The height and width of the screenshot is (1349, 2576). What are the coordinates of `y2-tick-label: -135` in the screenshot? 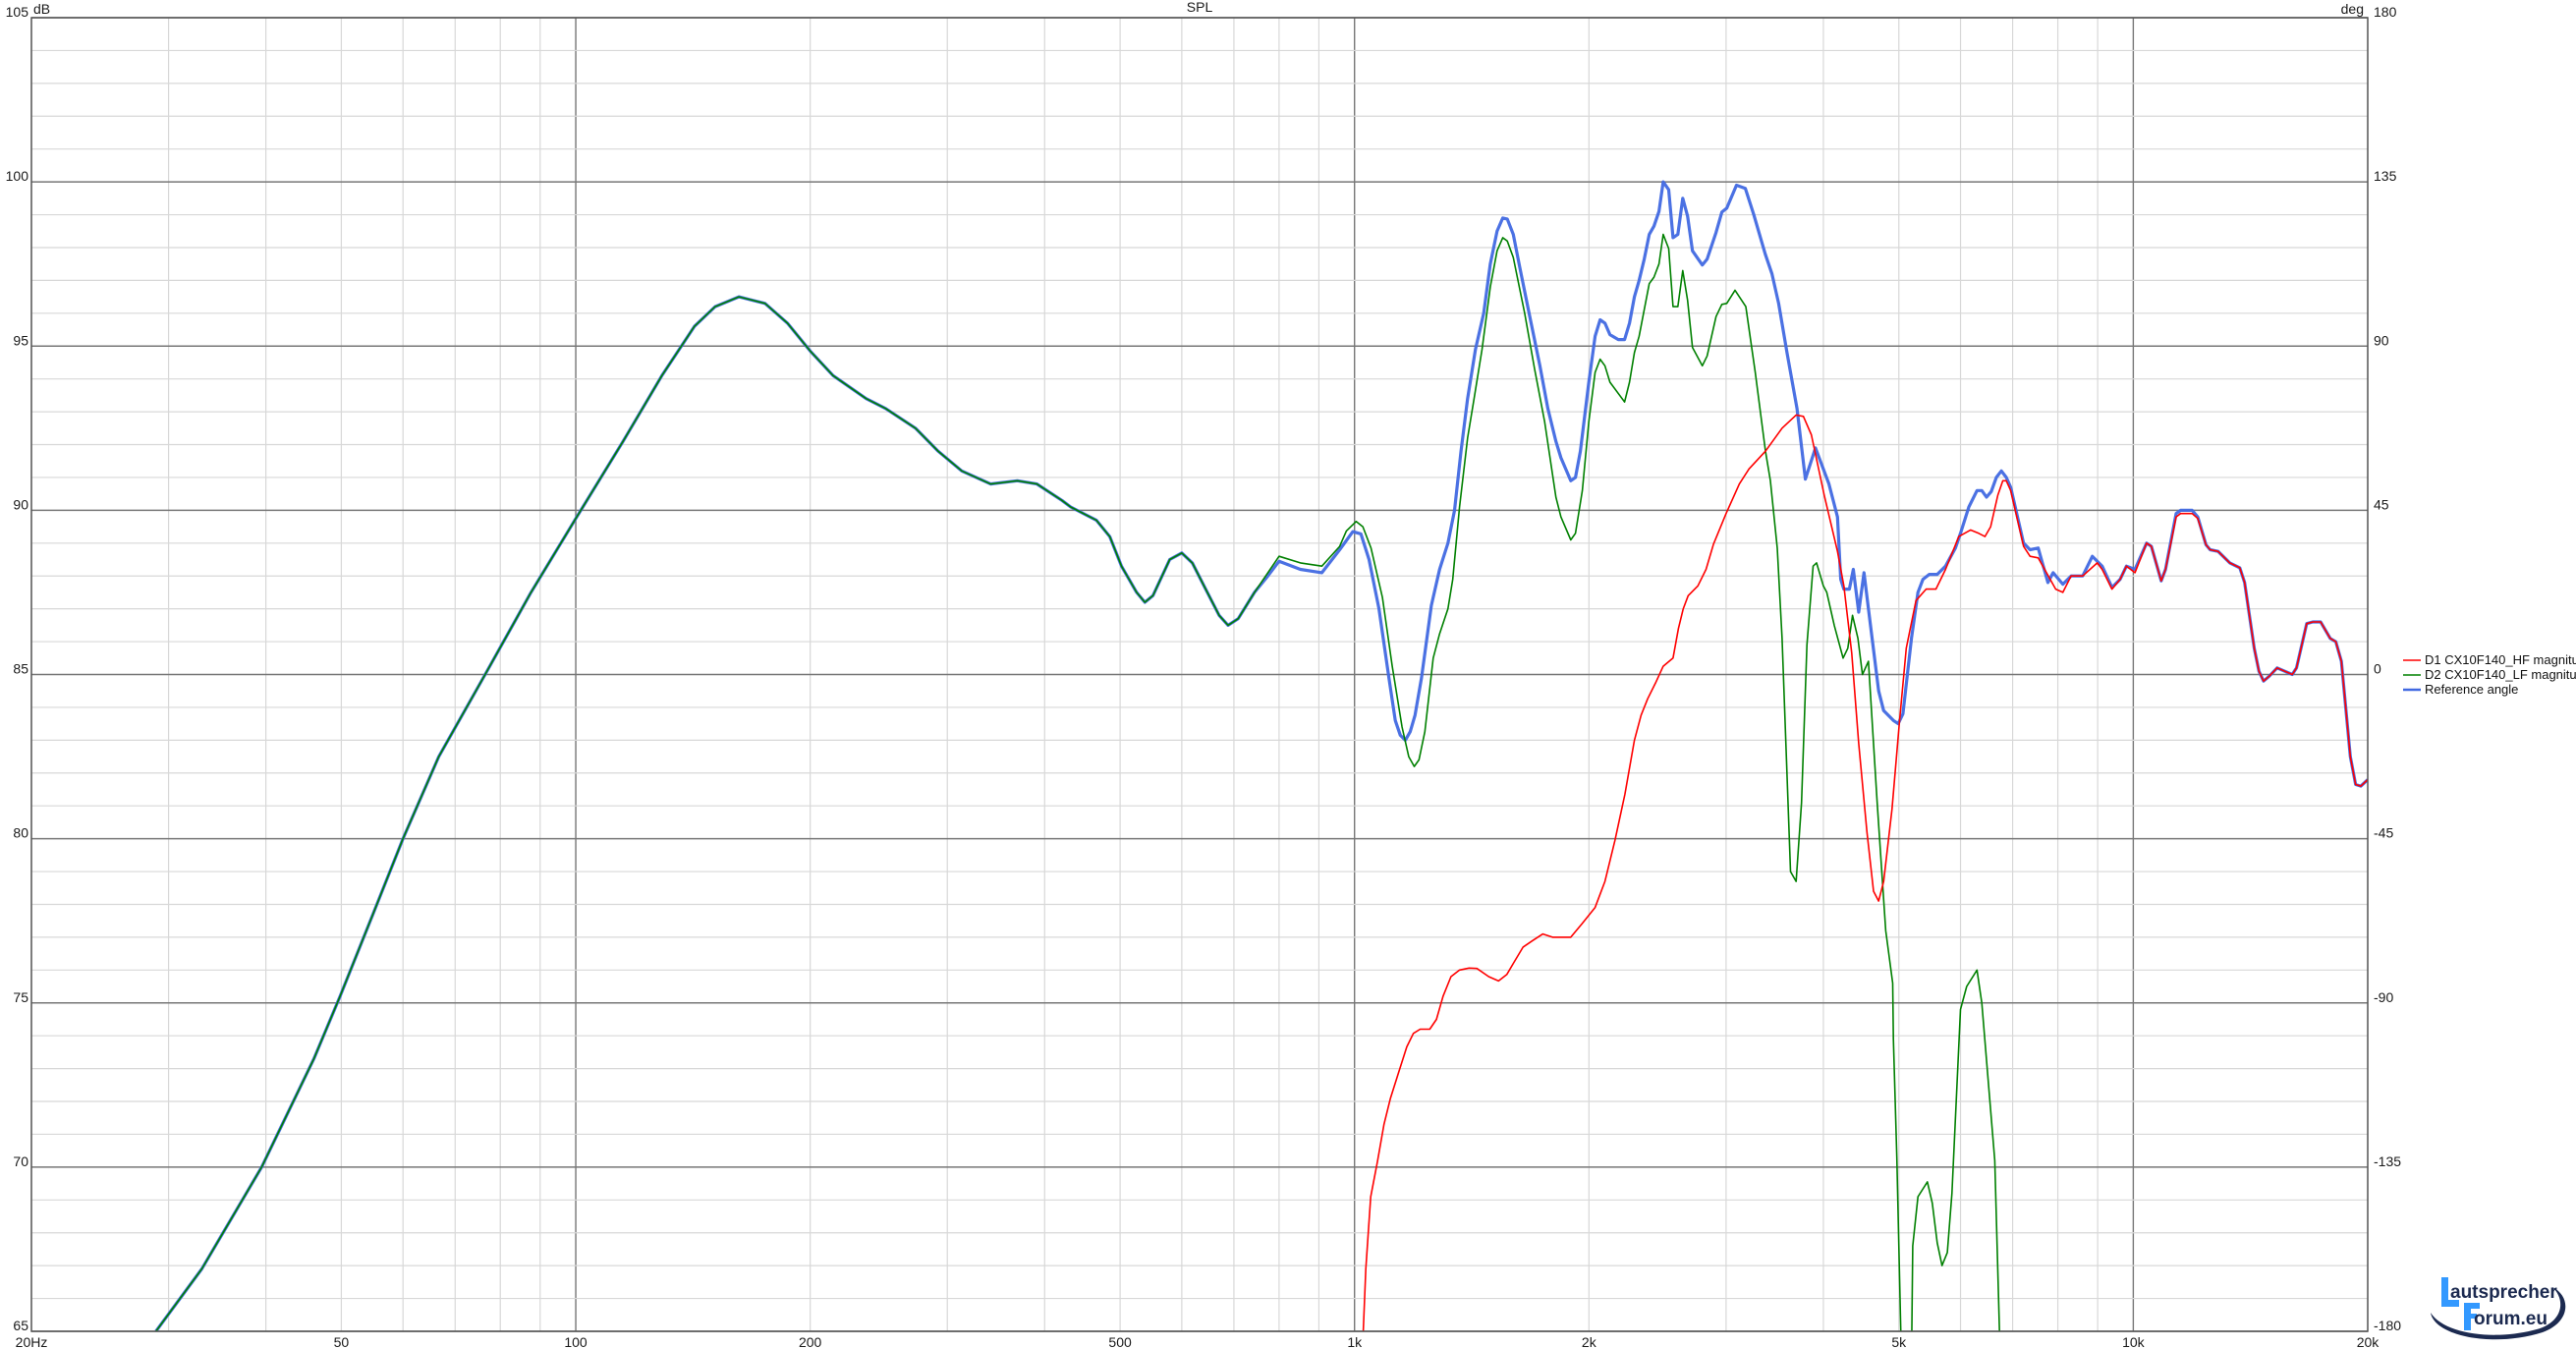 It's located at (2387, 1161).